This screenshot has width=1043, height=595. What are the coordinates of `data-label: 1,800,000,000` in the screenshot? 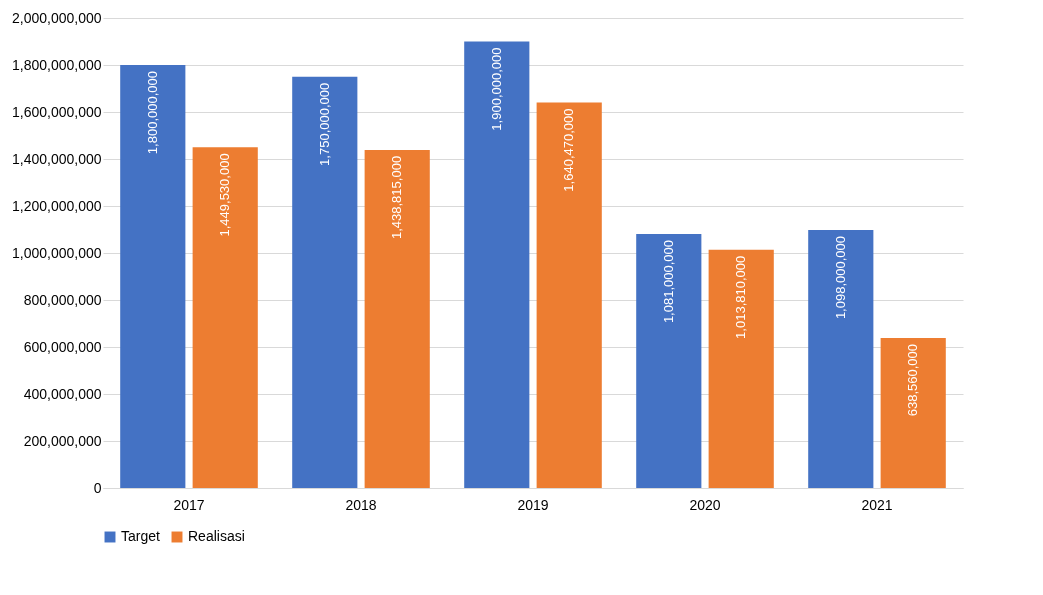 It's located at (152, 113).